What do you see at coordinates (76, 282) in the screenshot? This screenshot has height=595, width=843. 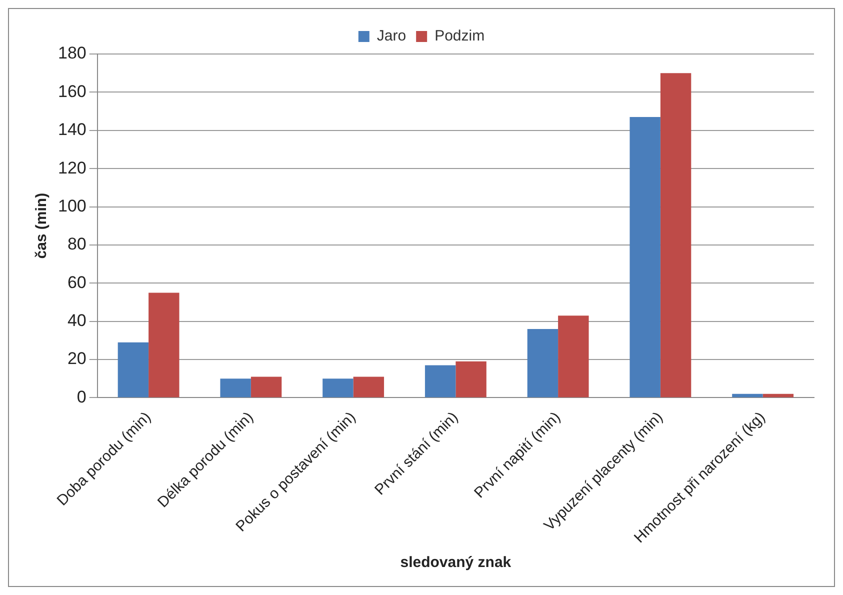 I see `y-tick-label: 60` at bounding box center [76, 282].